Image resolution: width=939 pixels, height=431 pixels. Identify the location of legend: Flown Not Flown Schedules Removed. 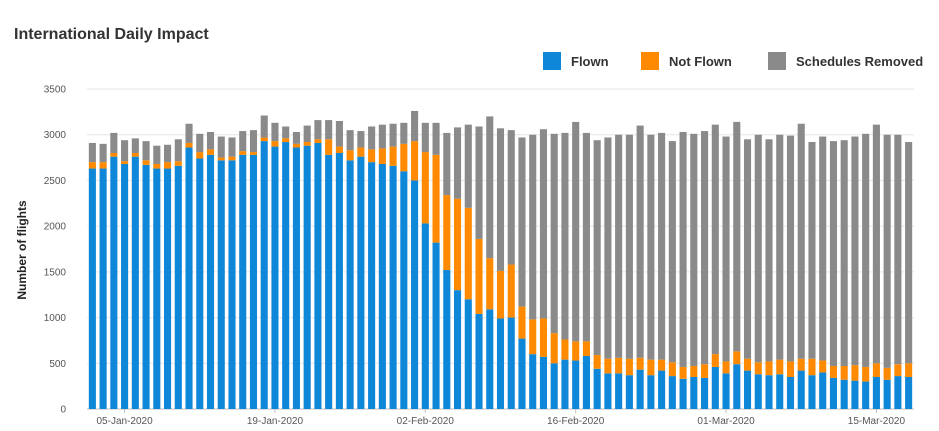
(469, 63).